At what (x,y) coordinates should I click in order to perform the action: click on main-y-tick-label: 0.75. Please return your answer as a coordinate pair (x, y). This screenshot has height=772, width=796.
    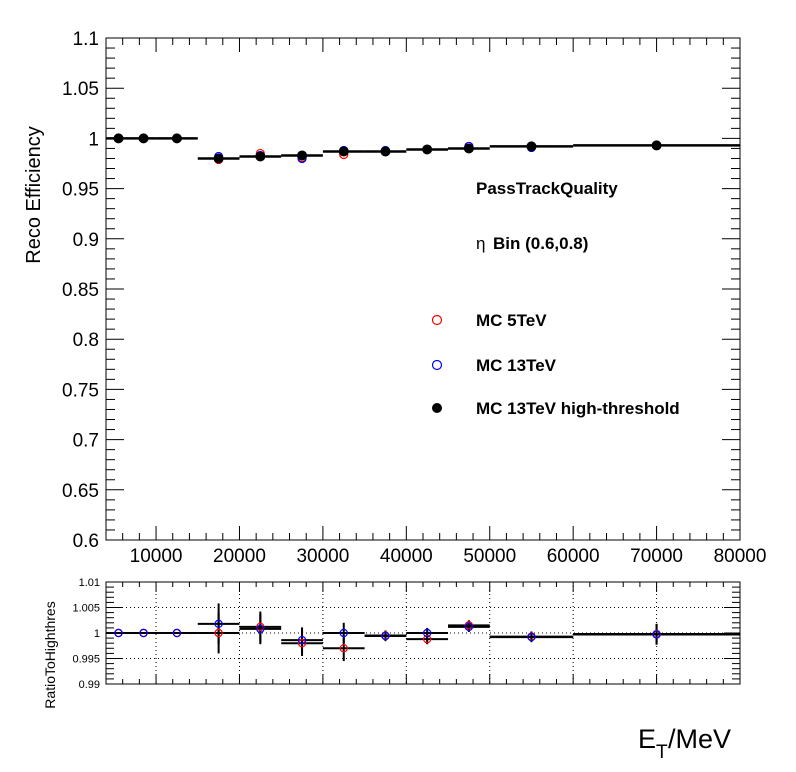
    Looking at the image, I should click on (80, 390).